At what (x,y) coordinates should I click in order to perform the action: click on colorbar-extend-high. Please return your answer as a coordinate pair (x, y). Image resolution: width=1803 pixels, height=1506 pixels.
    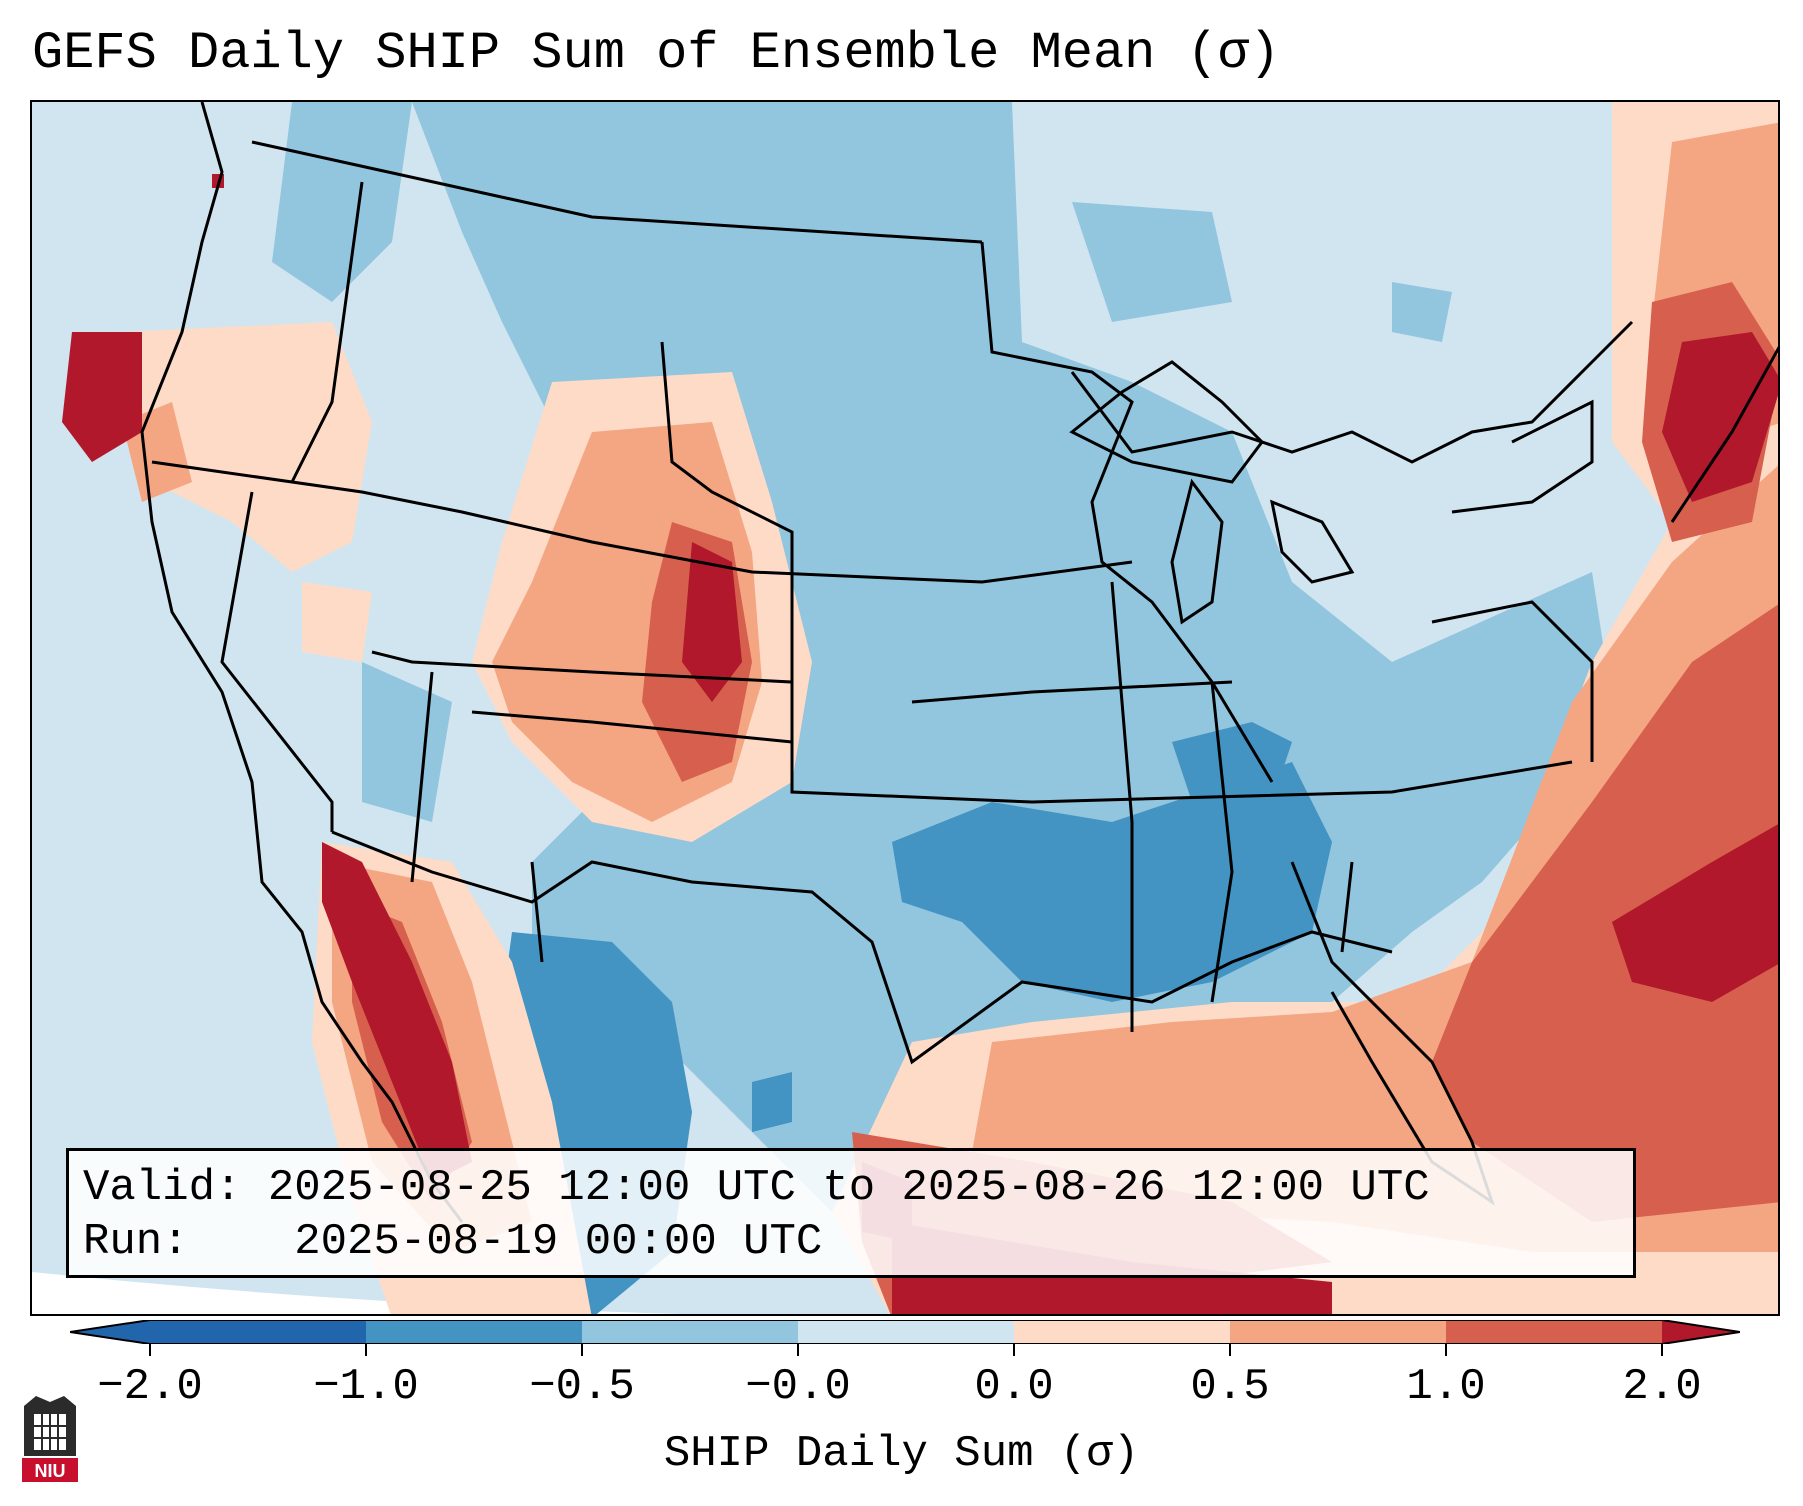
    Looking at the image, I should click on (1701, 1332).